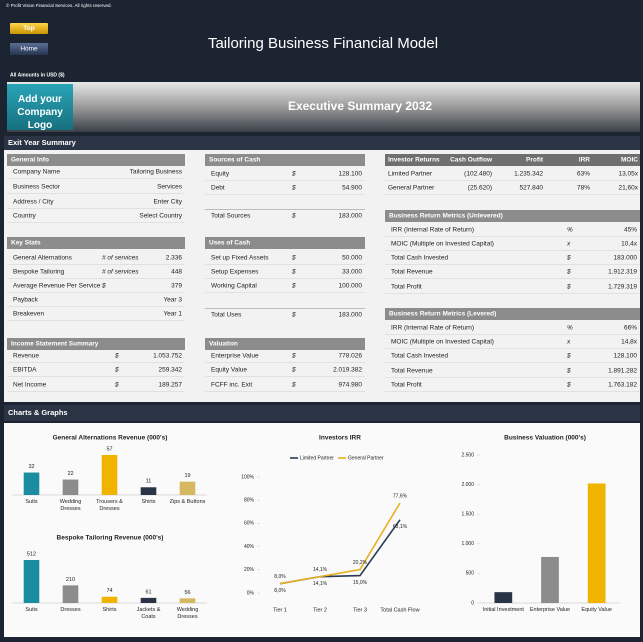 The width and height of the screenshot is (643, 642). What do you see at coordinates (347, 370) in the screenshot?
I see `row-value: 2.019.382` at bounding box center [347, 370].